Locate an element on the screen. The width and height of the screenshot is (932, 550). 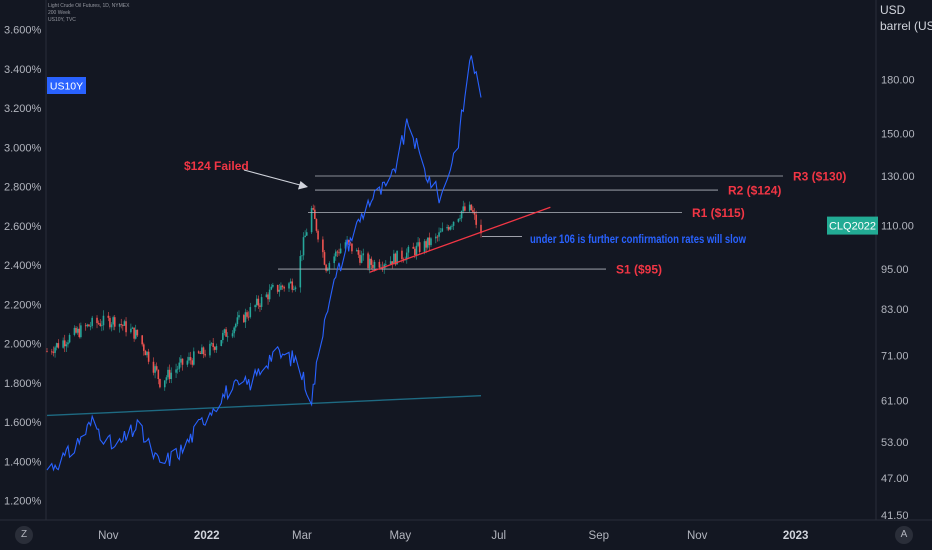
moving-average-line is located at coordinates (264, 405).